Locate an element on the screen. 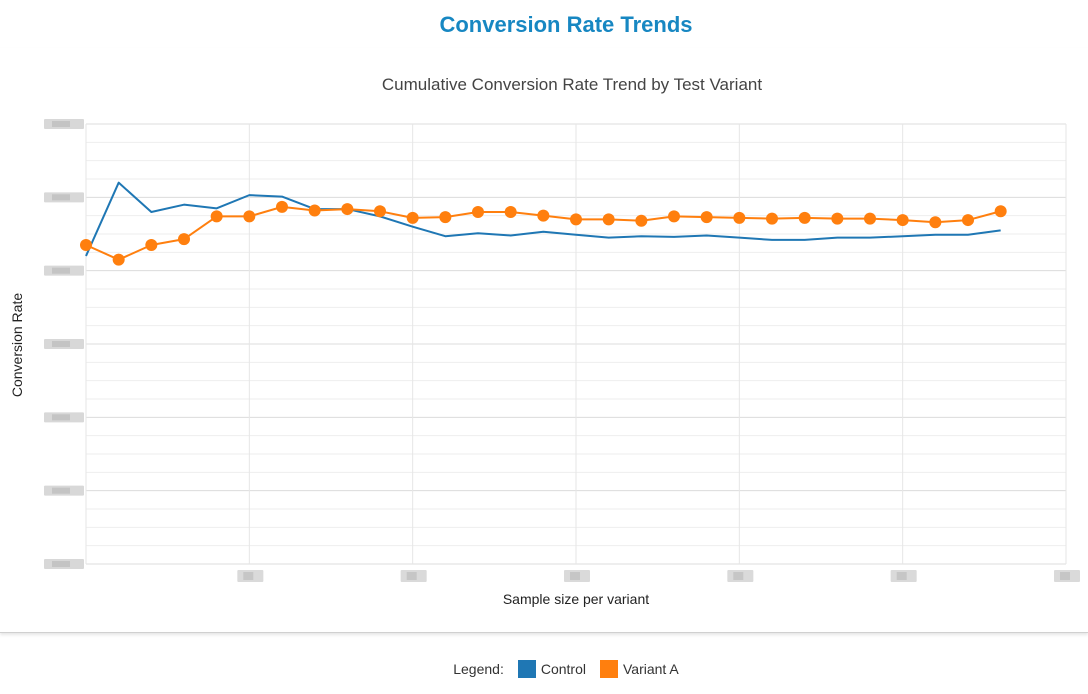 This screenshot has height=694, width=1088. legend-swatch-variant-a is located at coordinates (608, 669).